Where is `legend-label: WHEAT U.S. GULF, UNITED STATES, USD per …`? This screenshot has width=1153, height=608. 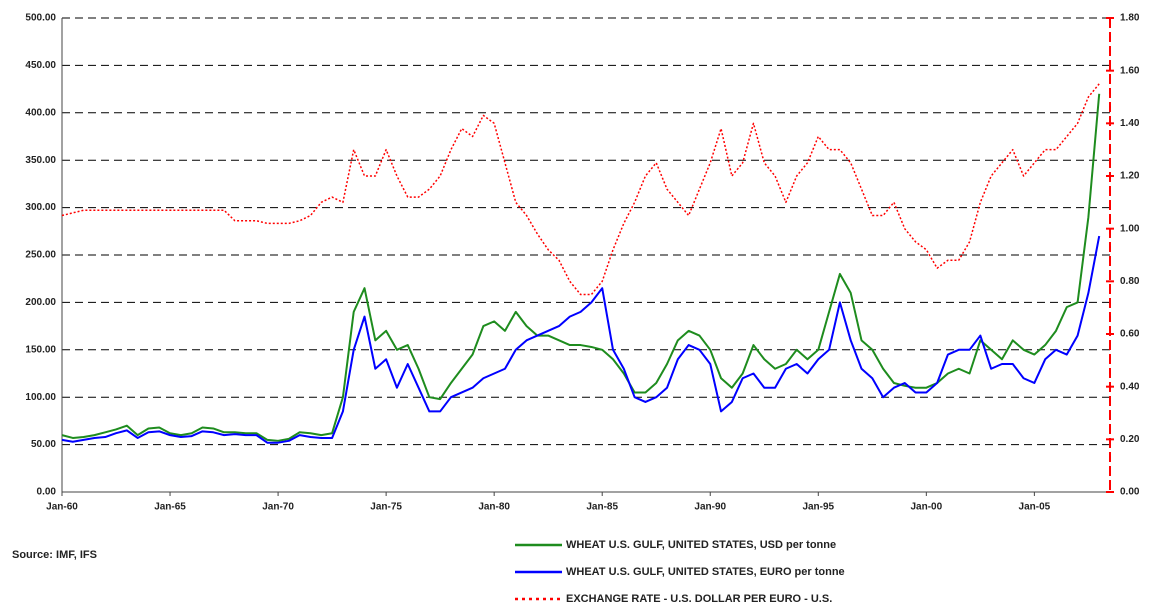
legend-label: WHEAT U.S. GULF, UNITED STATES, USD per … is located at coordinates (701, 545).